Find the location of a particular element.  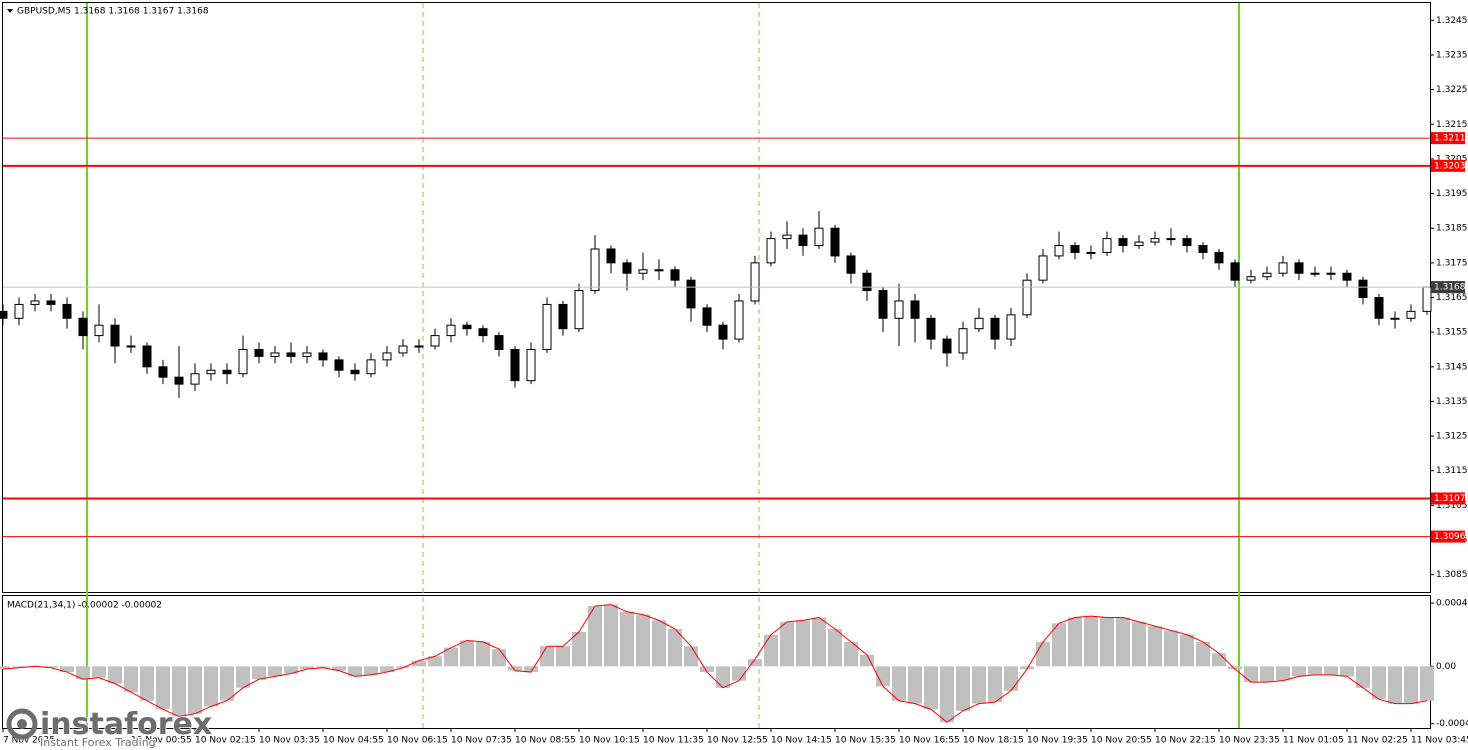

level-label: 1.3211 is located at coordinates (1450, 139).